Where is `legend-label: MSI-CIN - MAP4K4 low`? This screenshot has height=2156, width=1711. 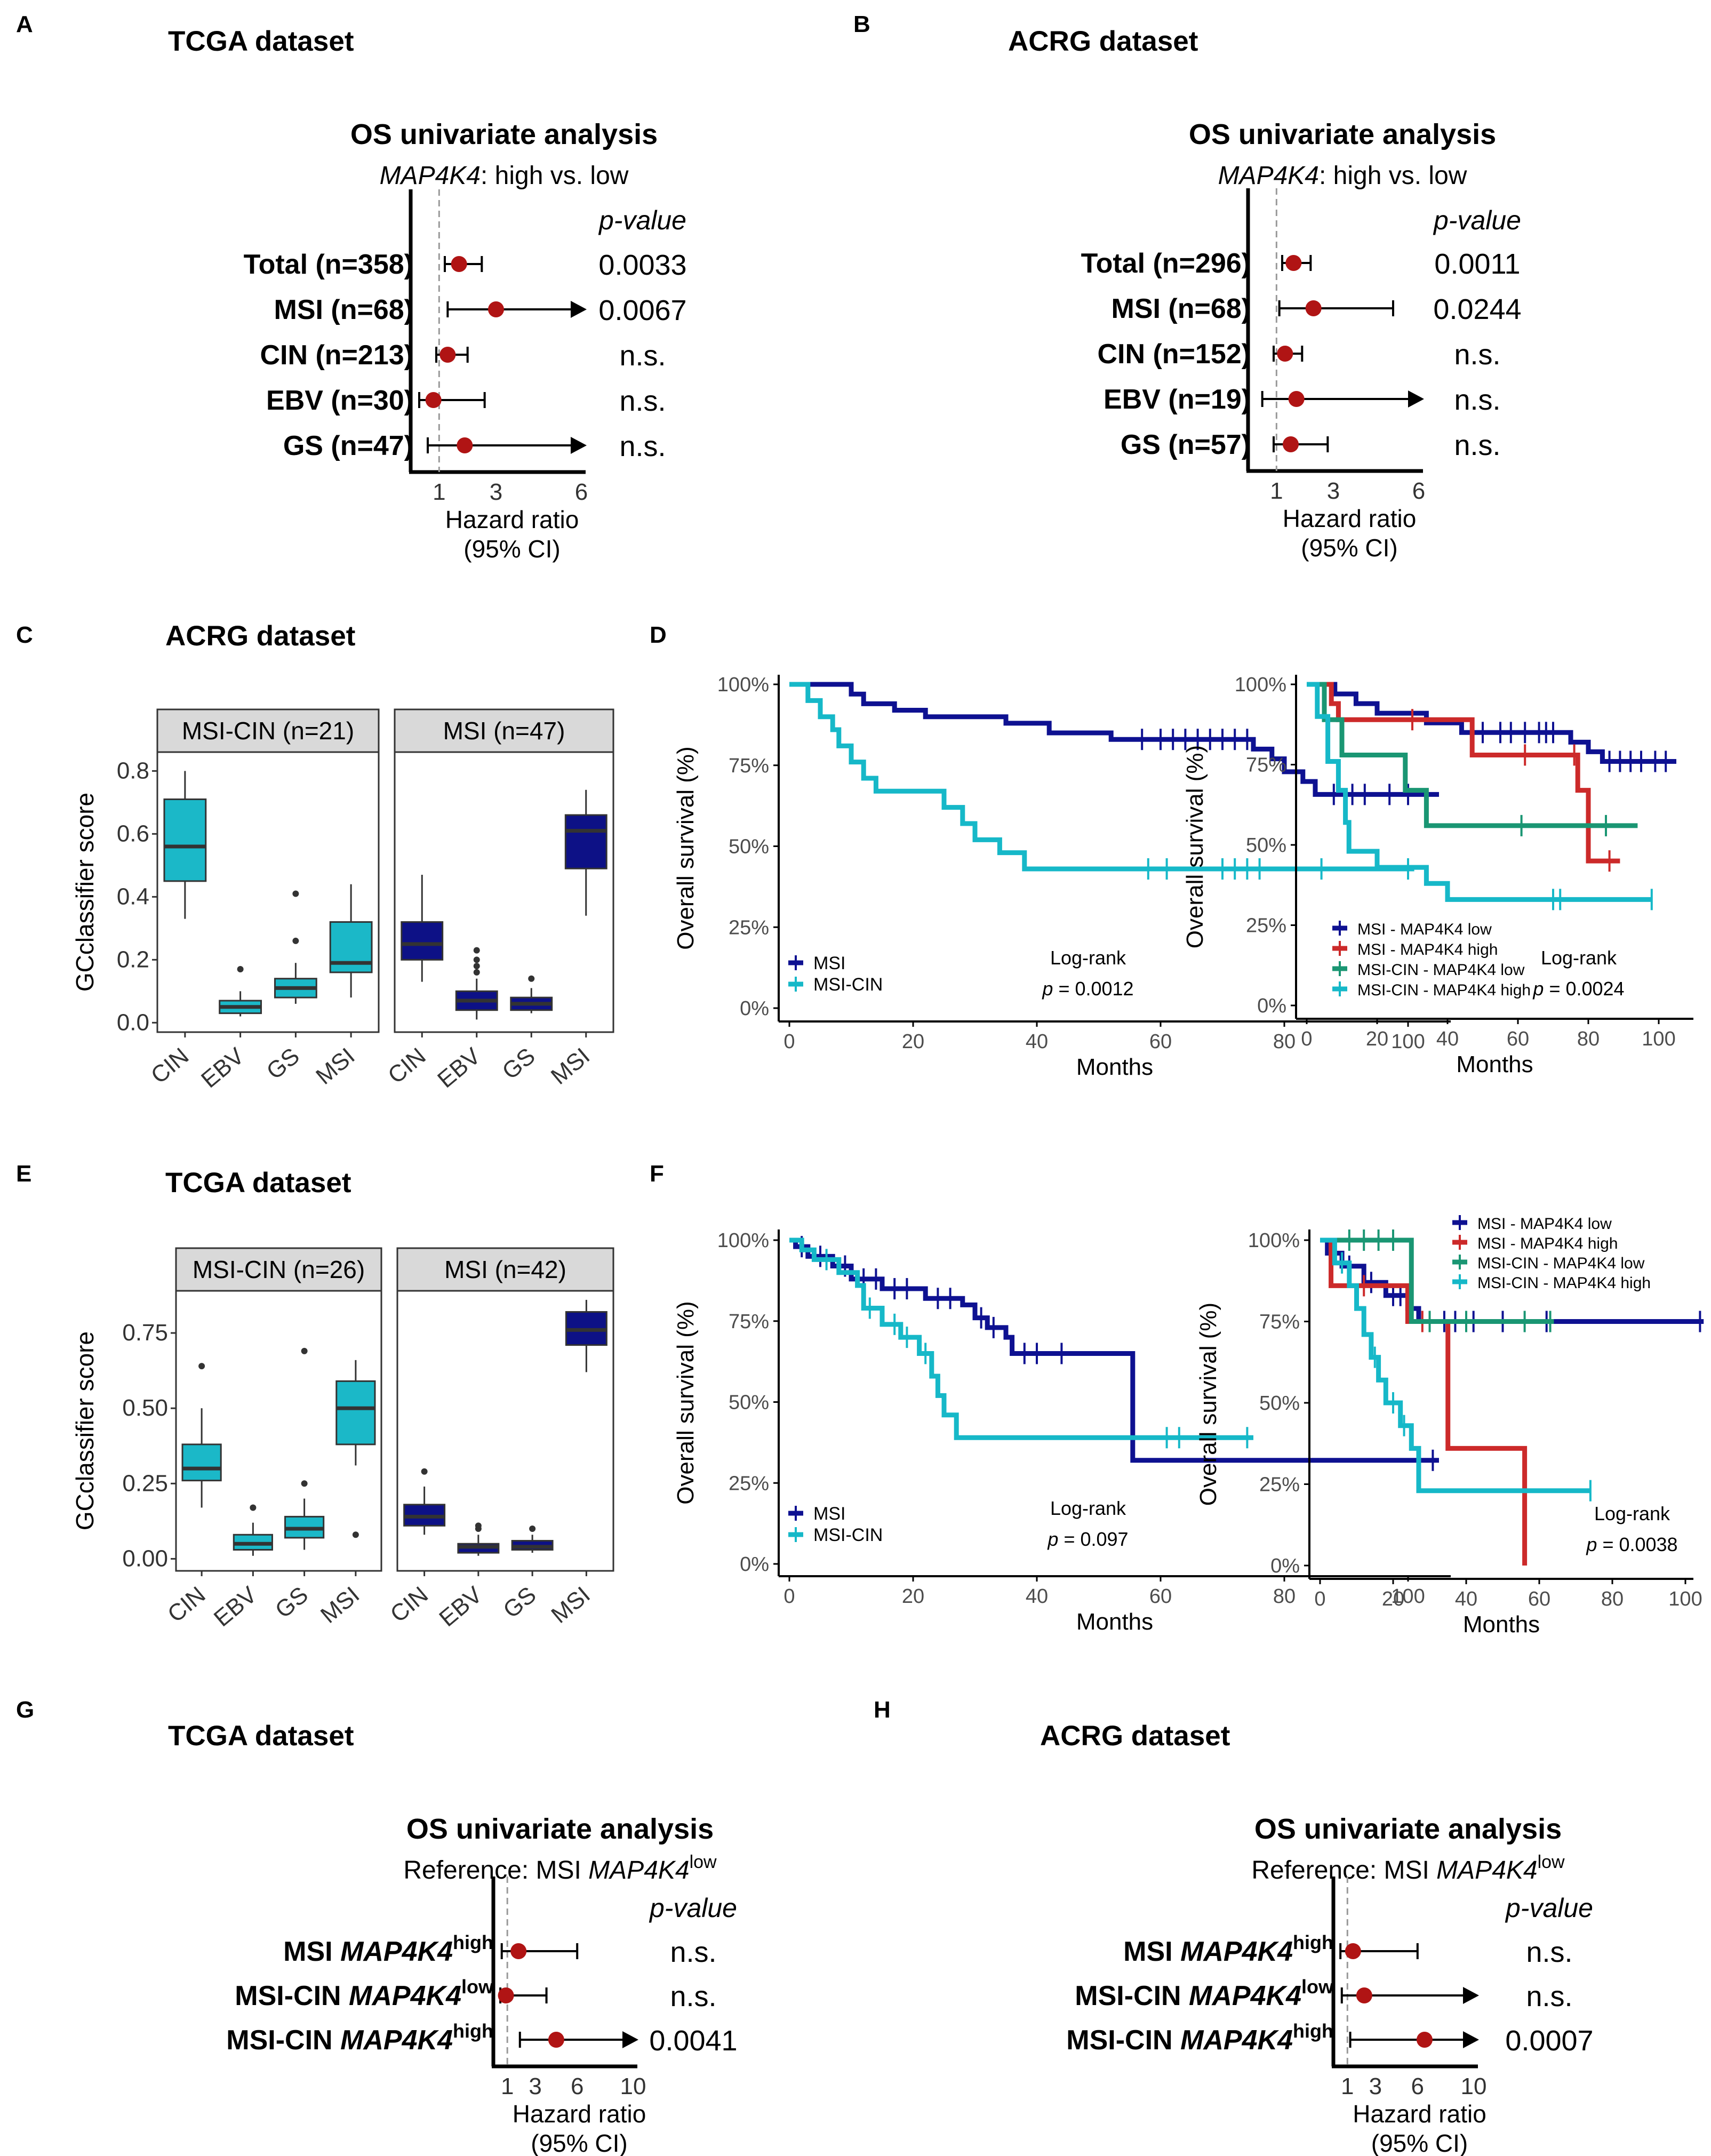
legend-label: MSI-CIN - MAP4K4 low is located at coordinates (1441, 970).